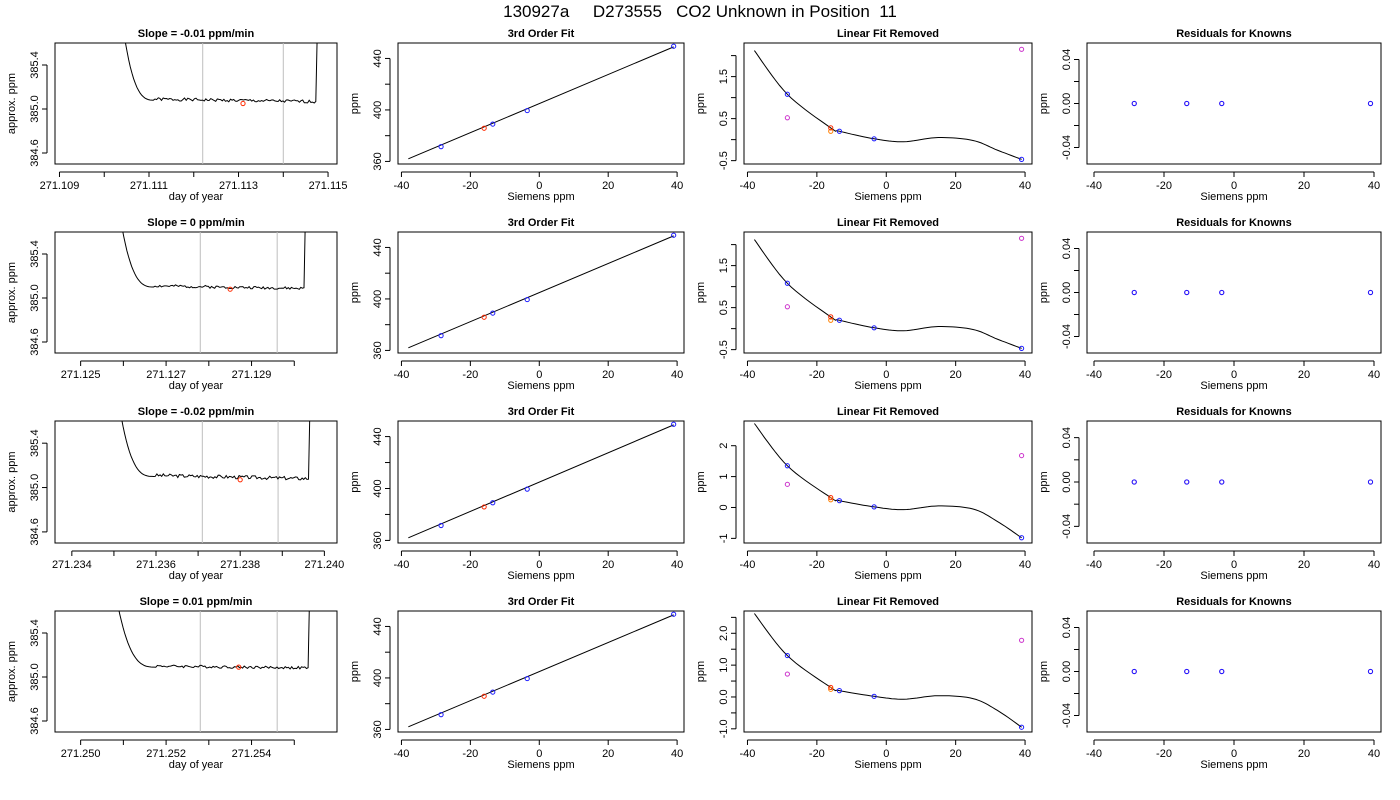  I want to click on sample-marker, so click(240, 480).